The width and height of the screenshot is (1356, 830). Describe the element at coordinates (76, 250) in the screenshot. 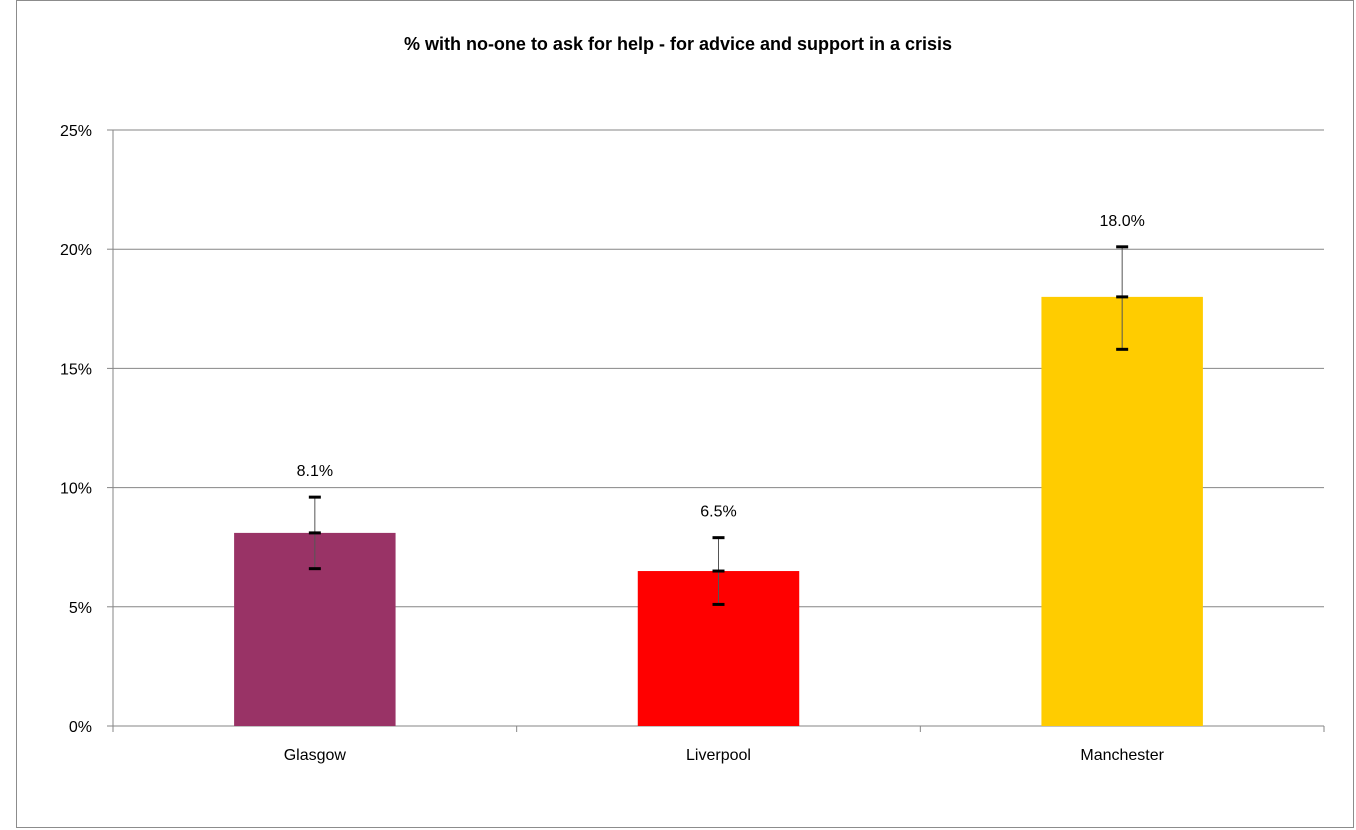

I see `y-tick-label: 20%` at that location.